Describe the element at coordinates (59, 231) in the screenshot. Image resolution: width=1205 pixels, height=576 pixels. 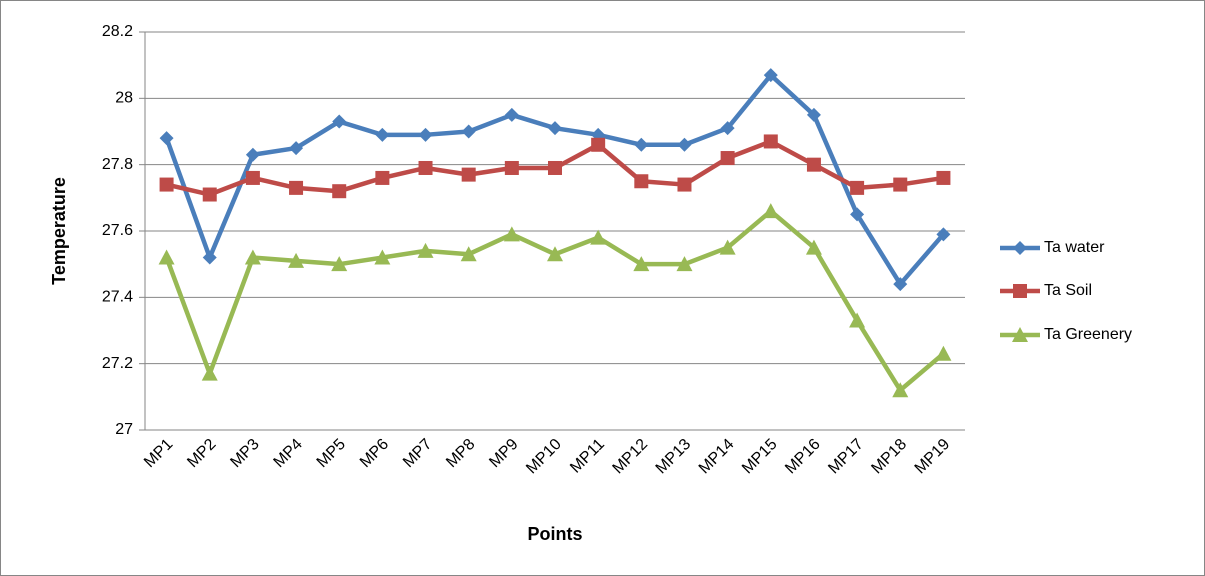
I see `y-axis-title: Temperature` at that location.